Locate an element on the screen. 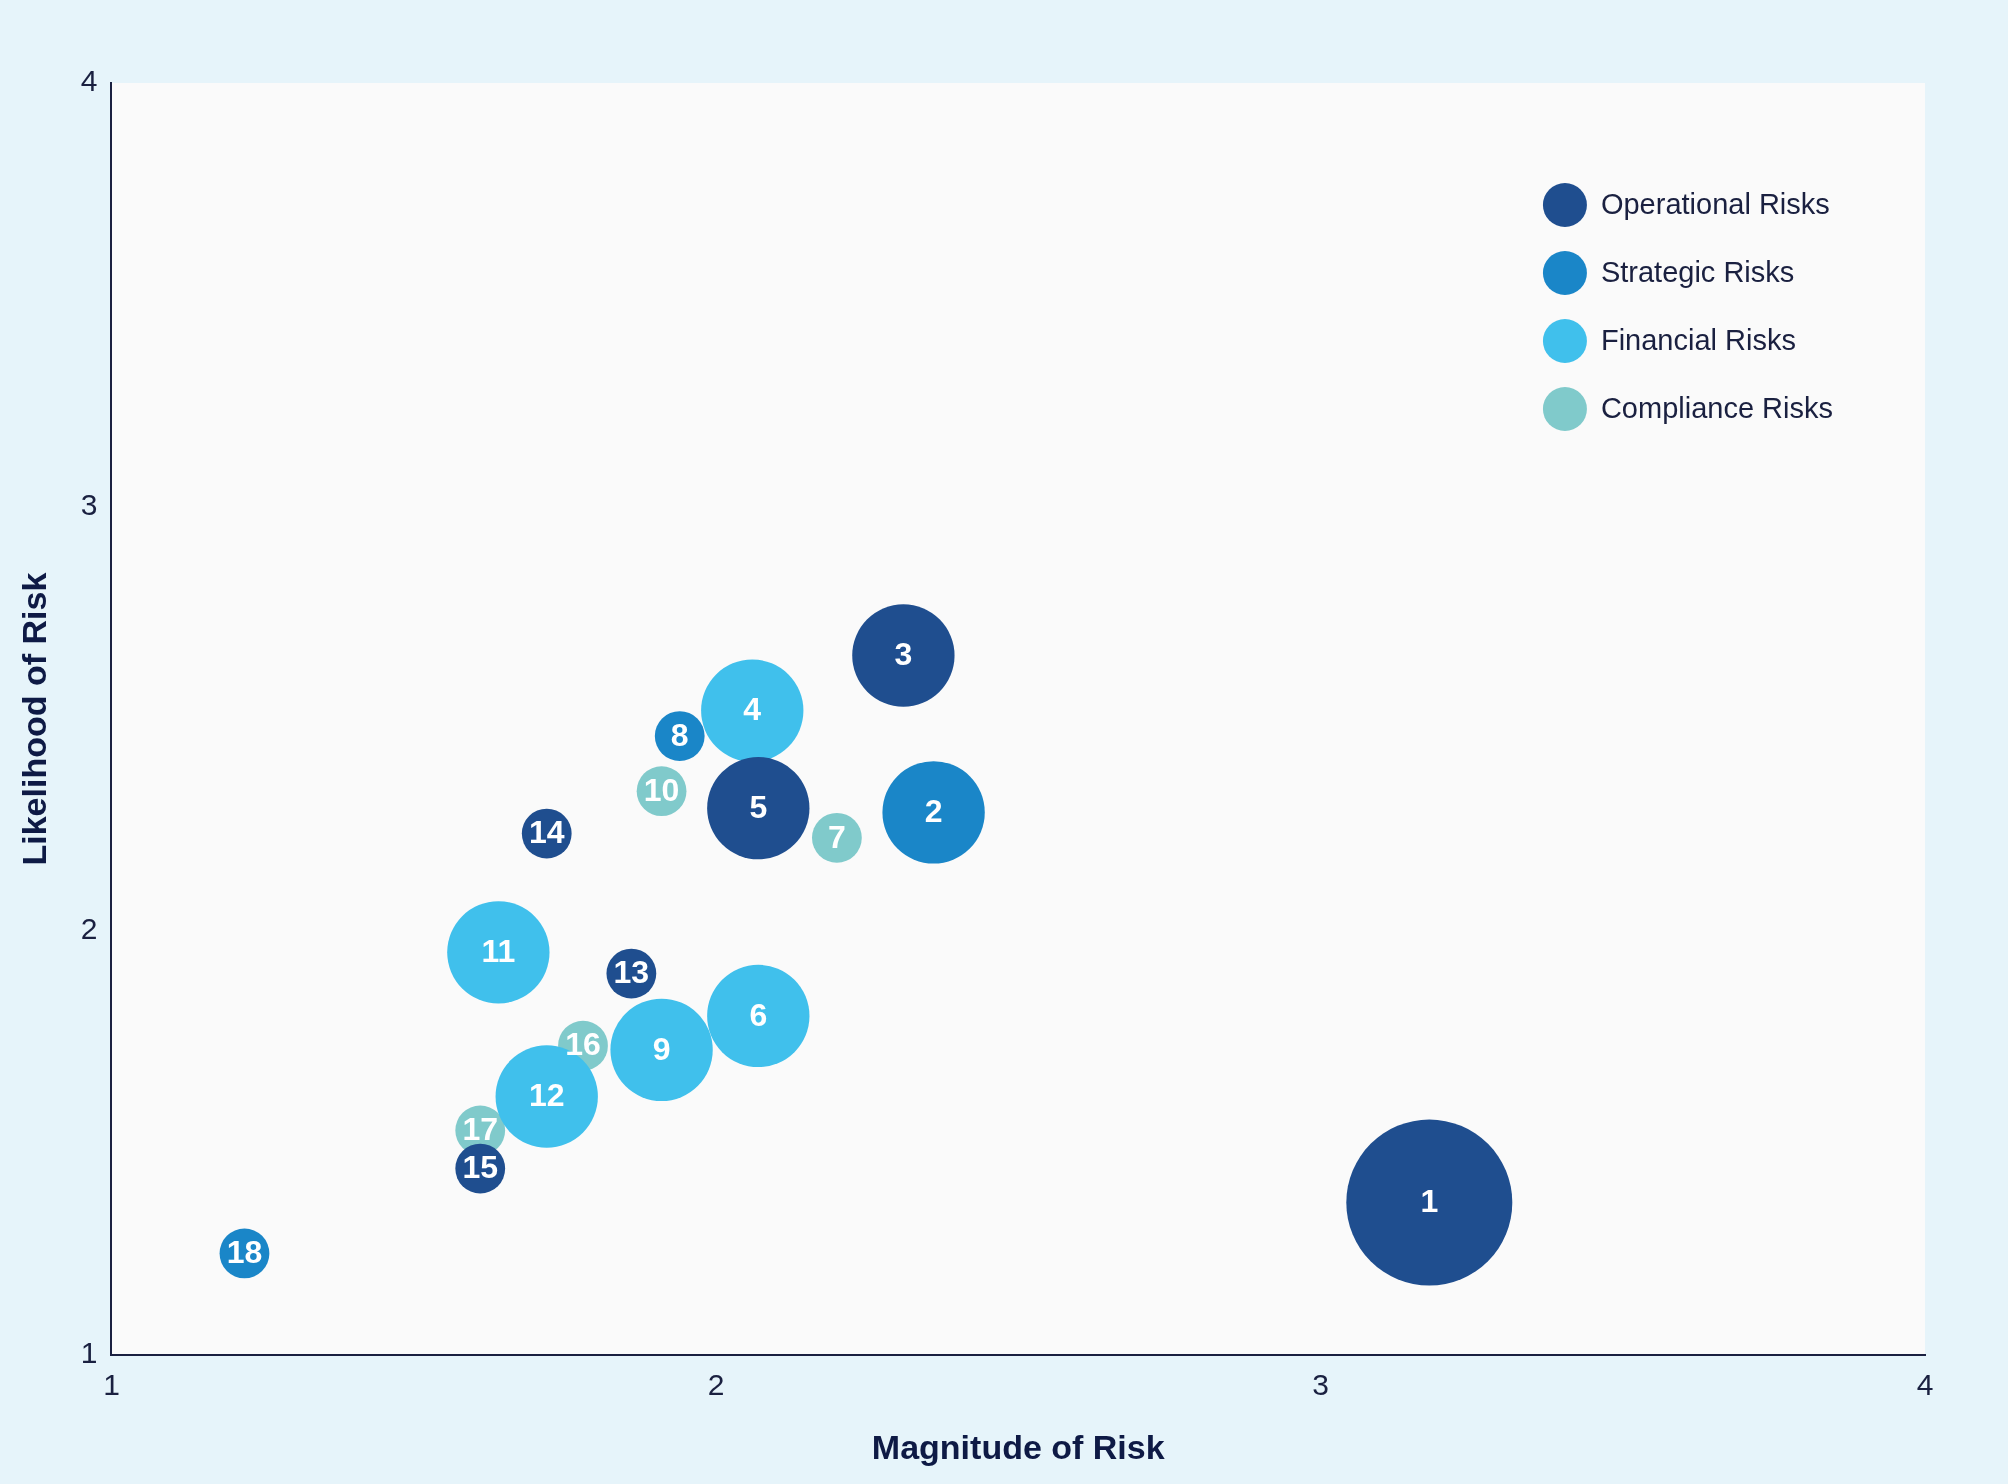  x-tick-label: 2 is located at coordinates (716, 1385).